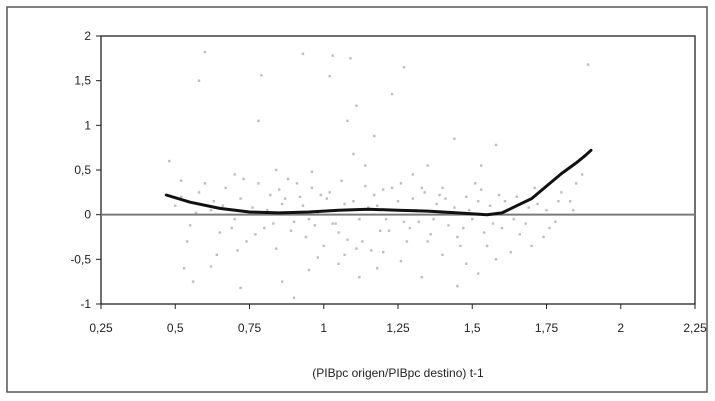 This screenshot has width=715, height=401. What do you see at coordinates (101, 328) in the screenshot?
I see `x-tick-label: 0,25` at bounding box center [101, 328].